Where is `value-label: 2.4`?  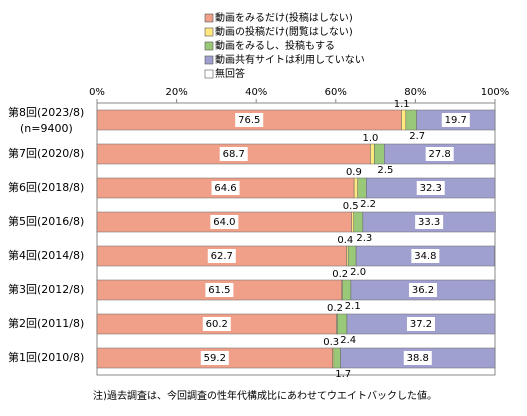 value-label: 2.4 is located at coordinates (348, 340).